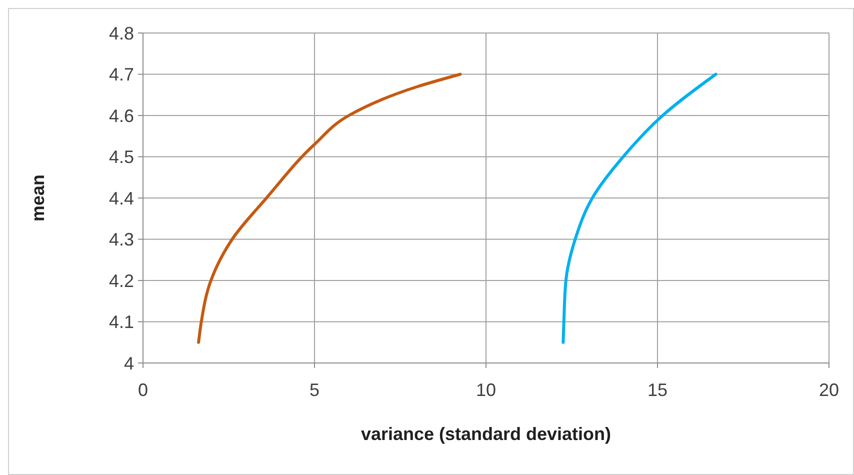 This screenshot has height=475, width=854. I want to click on x-tick-label: 10, so click(486, 390).